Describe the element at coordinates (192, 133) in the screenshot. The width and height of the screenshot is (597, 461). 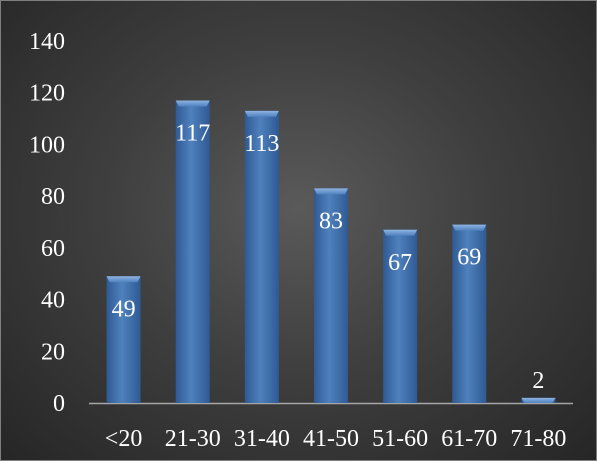
I see `data-label: 117` at that location.